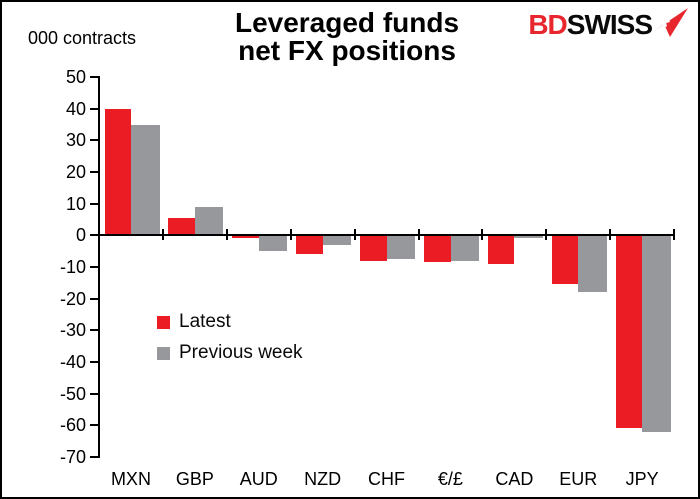 The image size is (700, 499). I want to click on x-axis-label-GBP: GBP, so click(194, 479).